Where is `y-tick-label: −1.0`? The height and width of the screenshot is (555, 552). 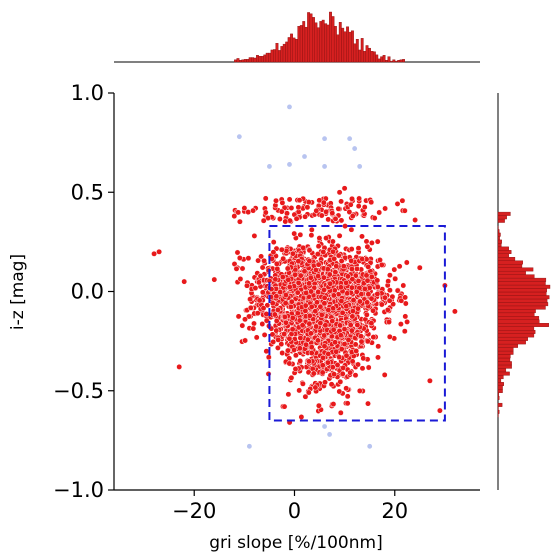 y-tick-label: −1.0 is located at coordinates (78, 490).